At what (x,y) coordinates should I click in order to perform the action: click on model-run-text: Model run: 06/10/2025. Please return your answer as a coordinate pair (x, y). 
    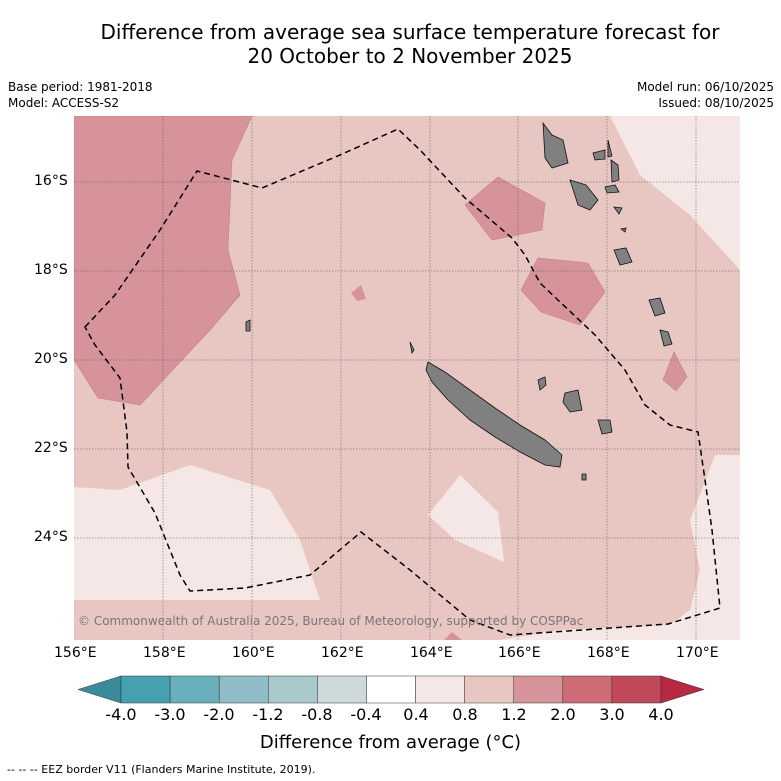
    Looking at the image, I should click on (705, 87).